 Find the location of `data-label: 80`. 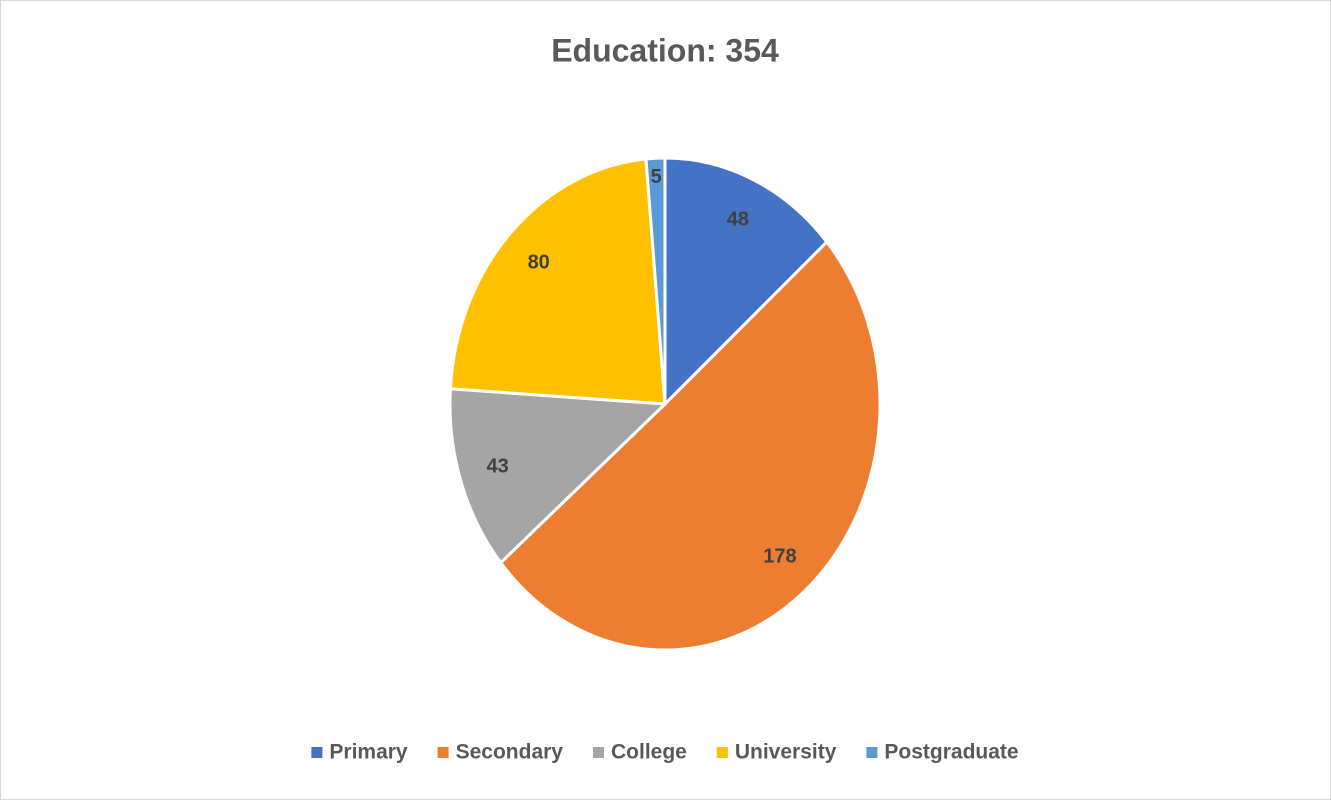

data-label: 80 is located at coordinates (539, 263).